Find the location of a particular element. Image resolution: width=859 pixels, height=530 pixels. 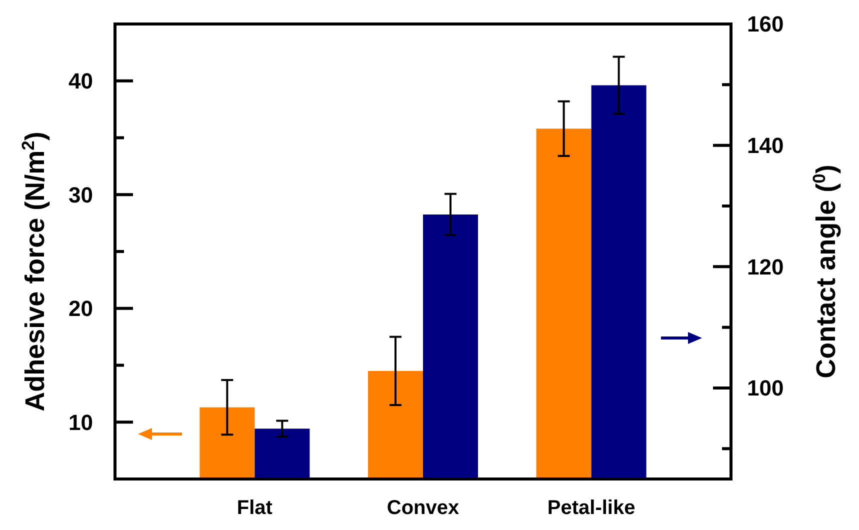

x-tick-label: Convex is located at coordinates (423, 508).